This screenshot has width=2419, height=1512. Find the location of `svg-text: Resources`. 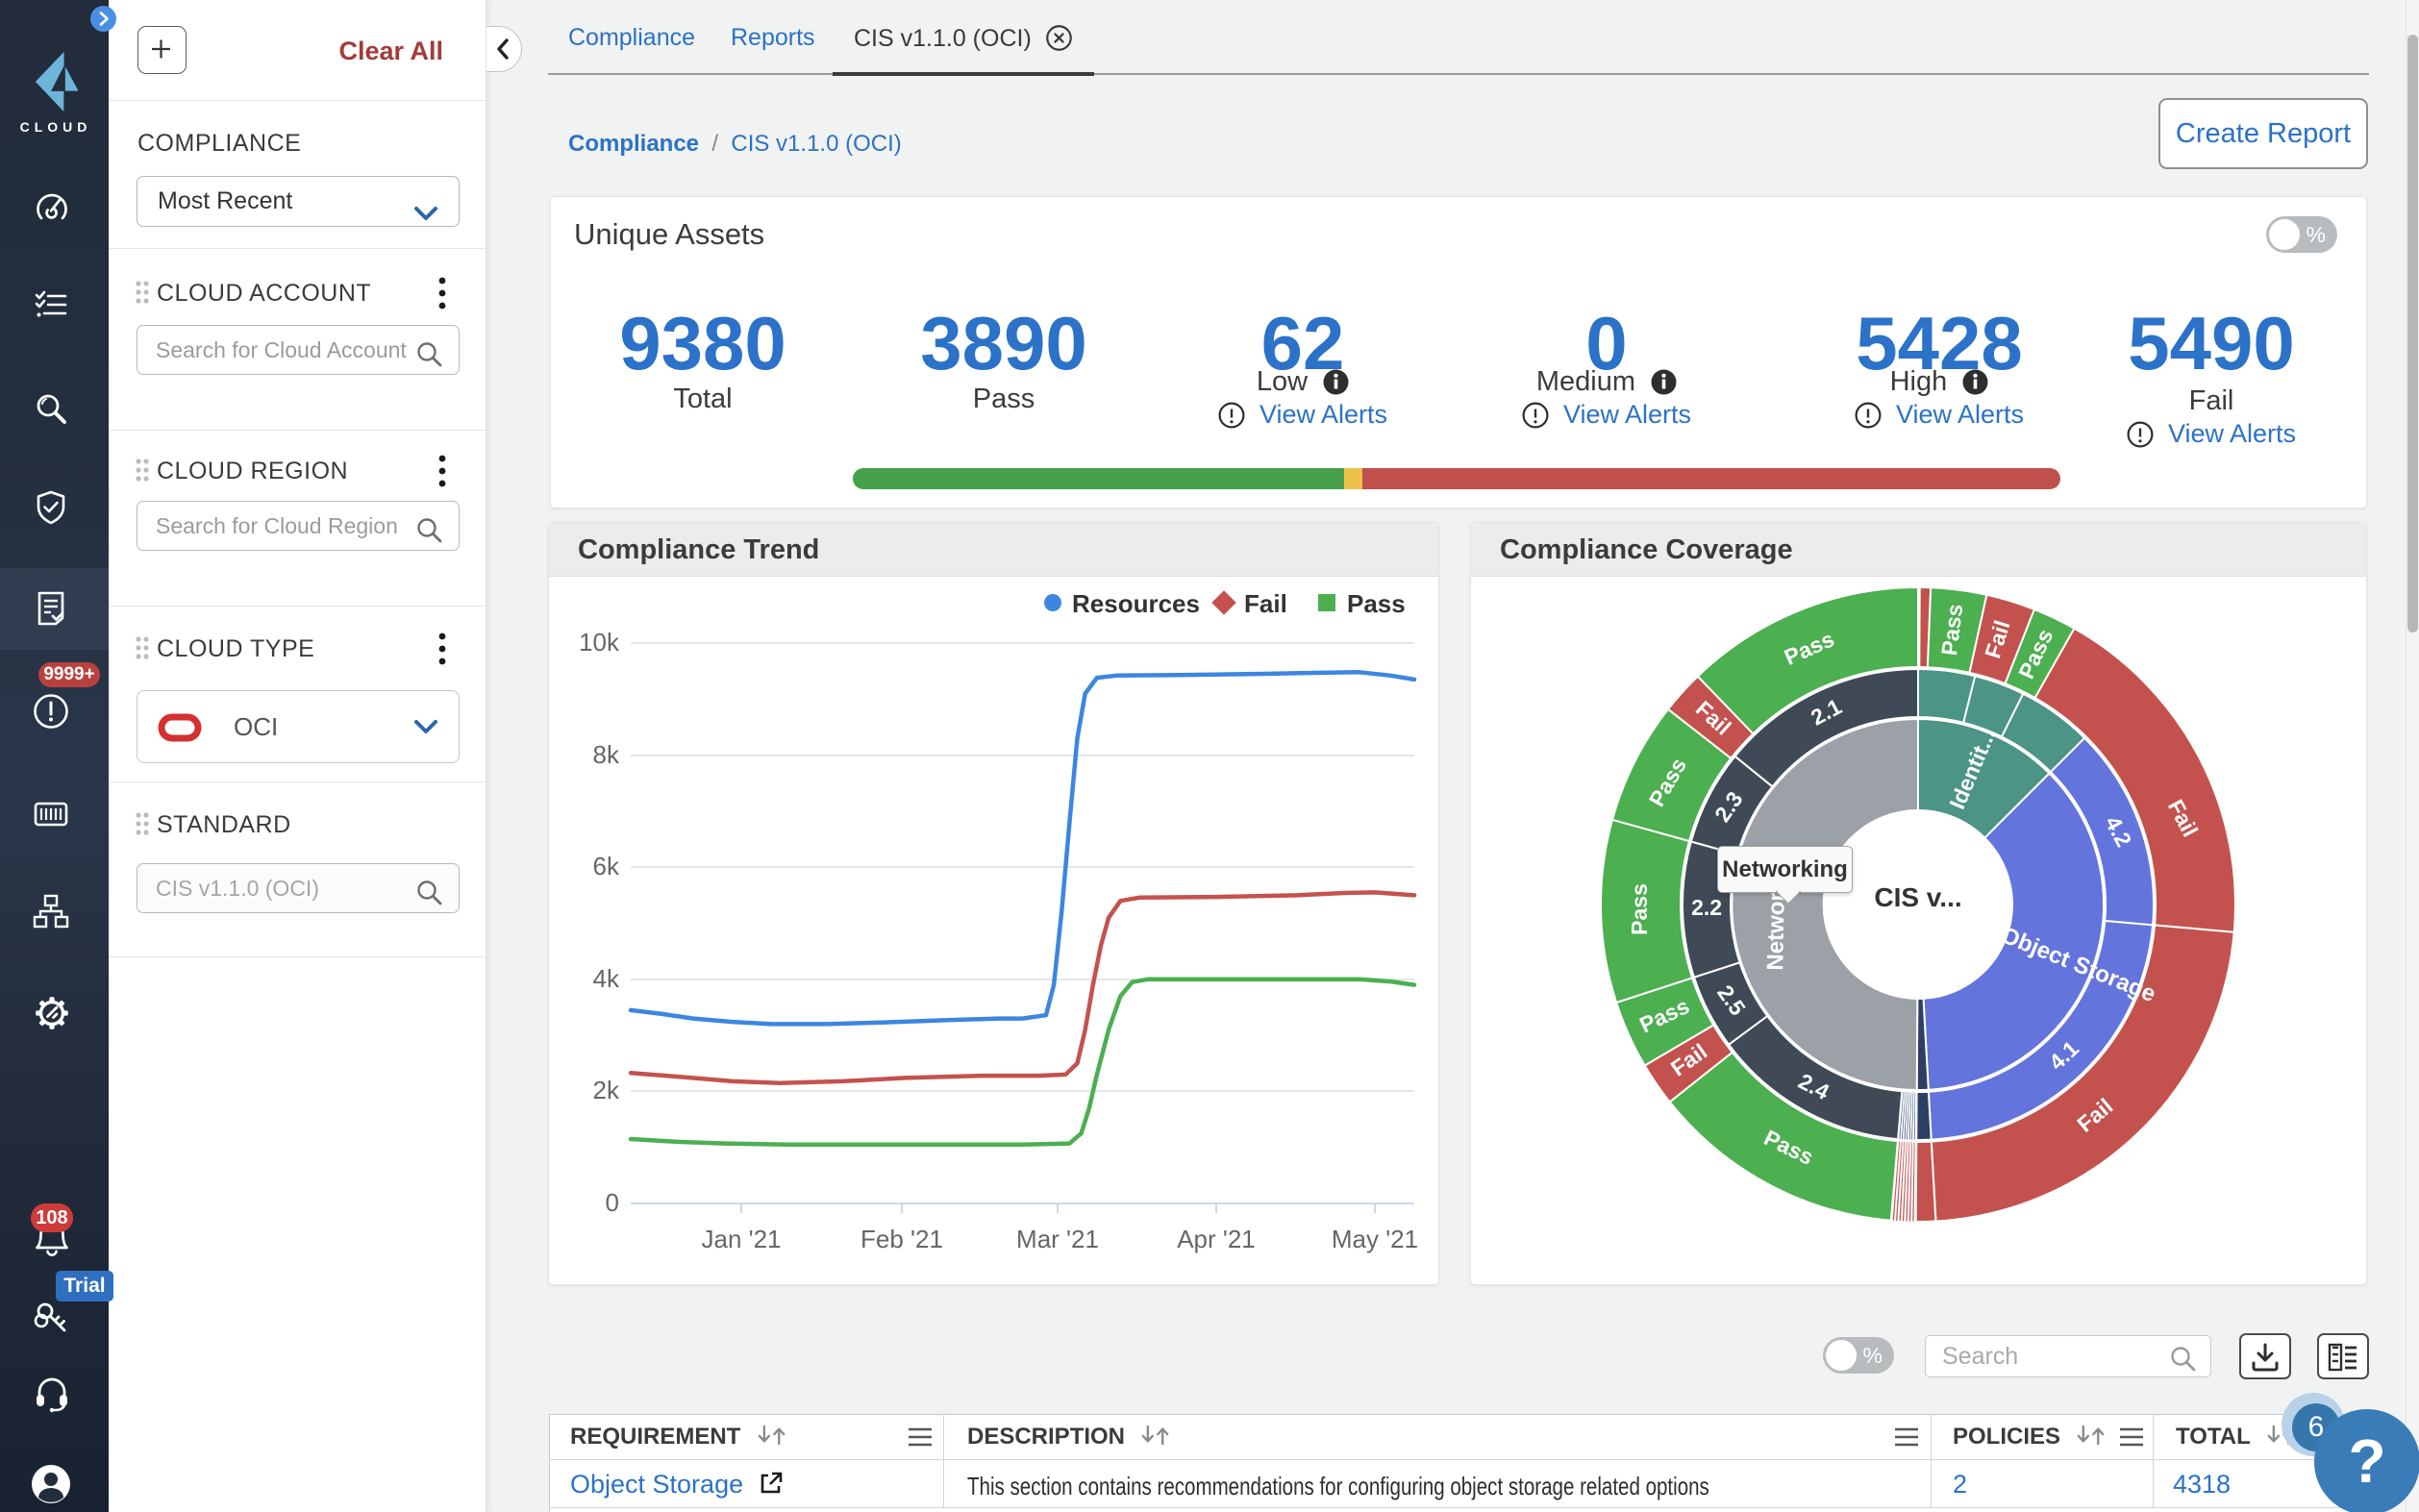

svg-text: Resources is located at coordinates (1136, 603).